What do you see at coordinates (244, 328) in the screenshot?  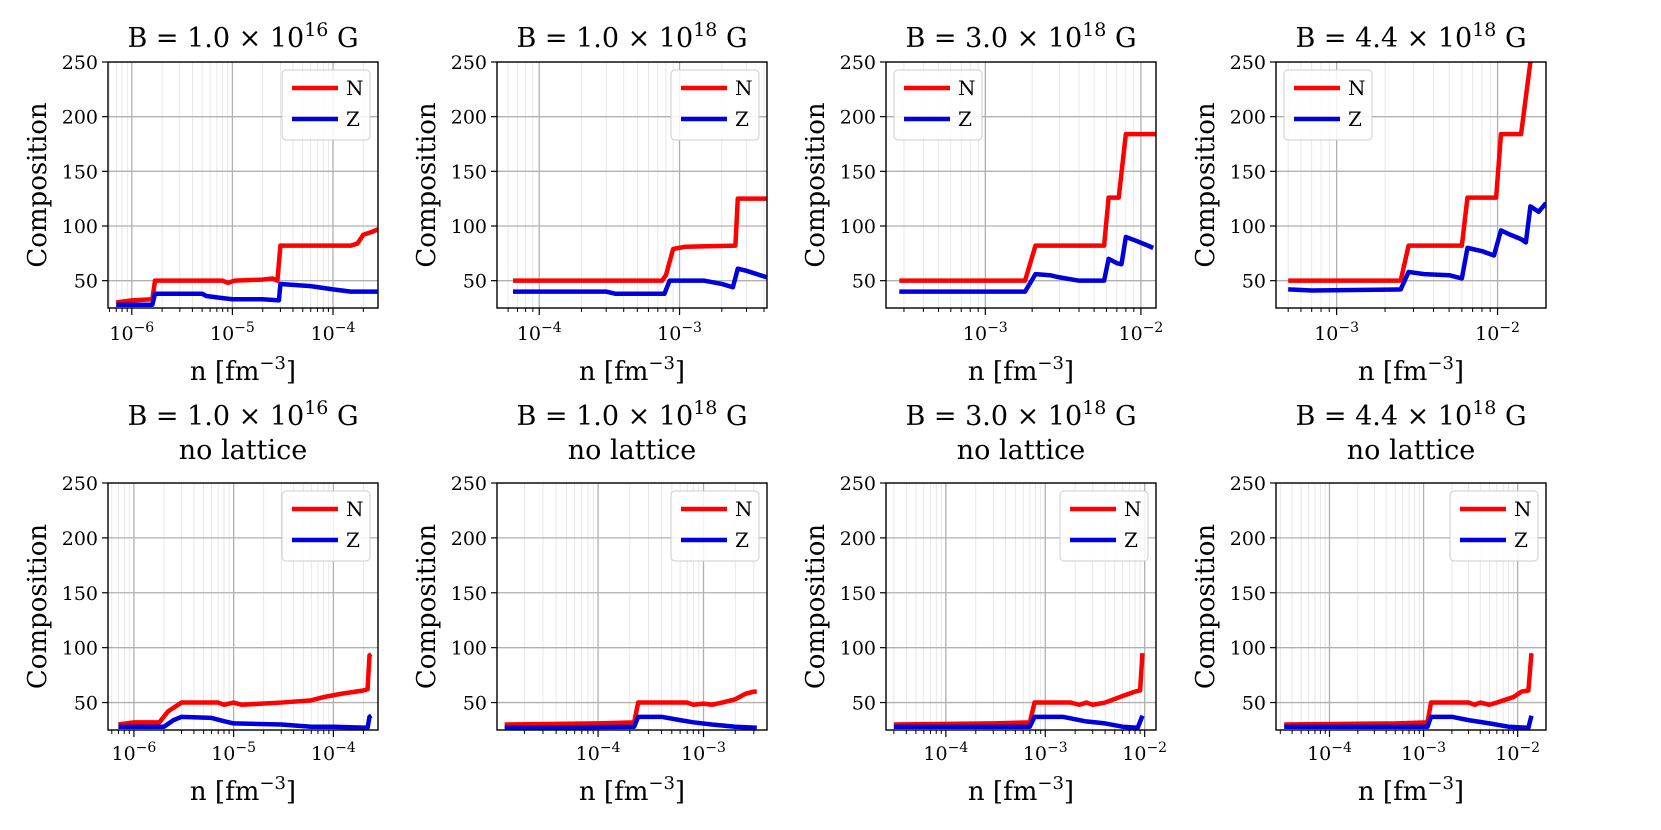 I see `x-tick-exponent: −5` at bounding box center [244, 328].